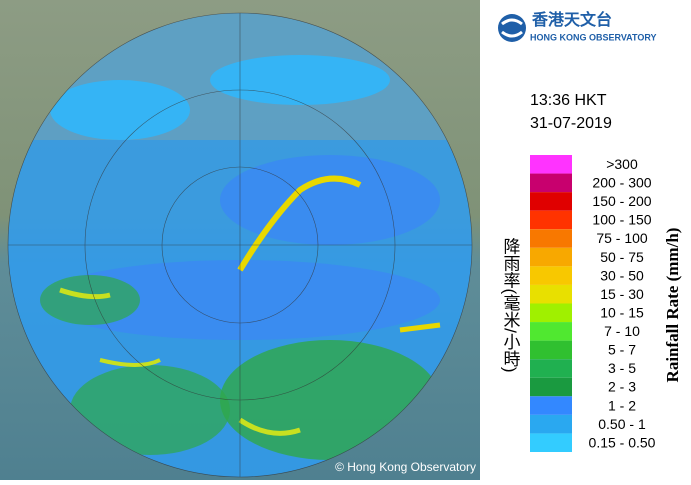 This screenshot has height=485, width=691. What do you see at coordinates (571, 123) in the screenshot?
I see `date: 31-07-2019` at bounding box center [571, 123].